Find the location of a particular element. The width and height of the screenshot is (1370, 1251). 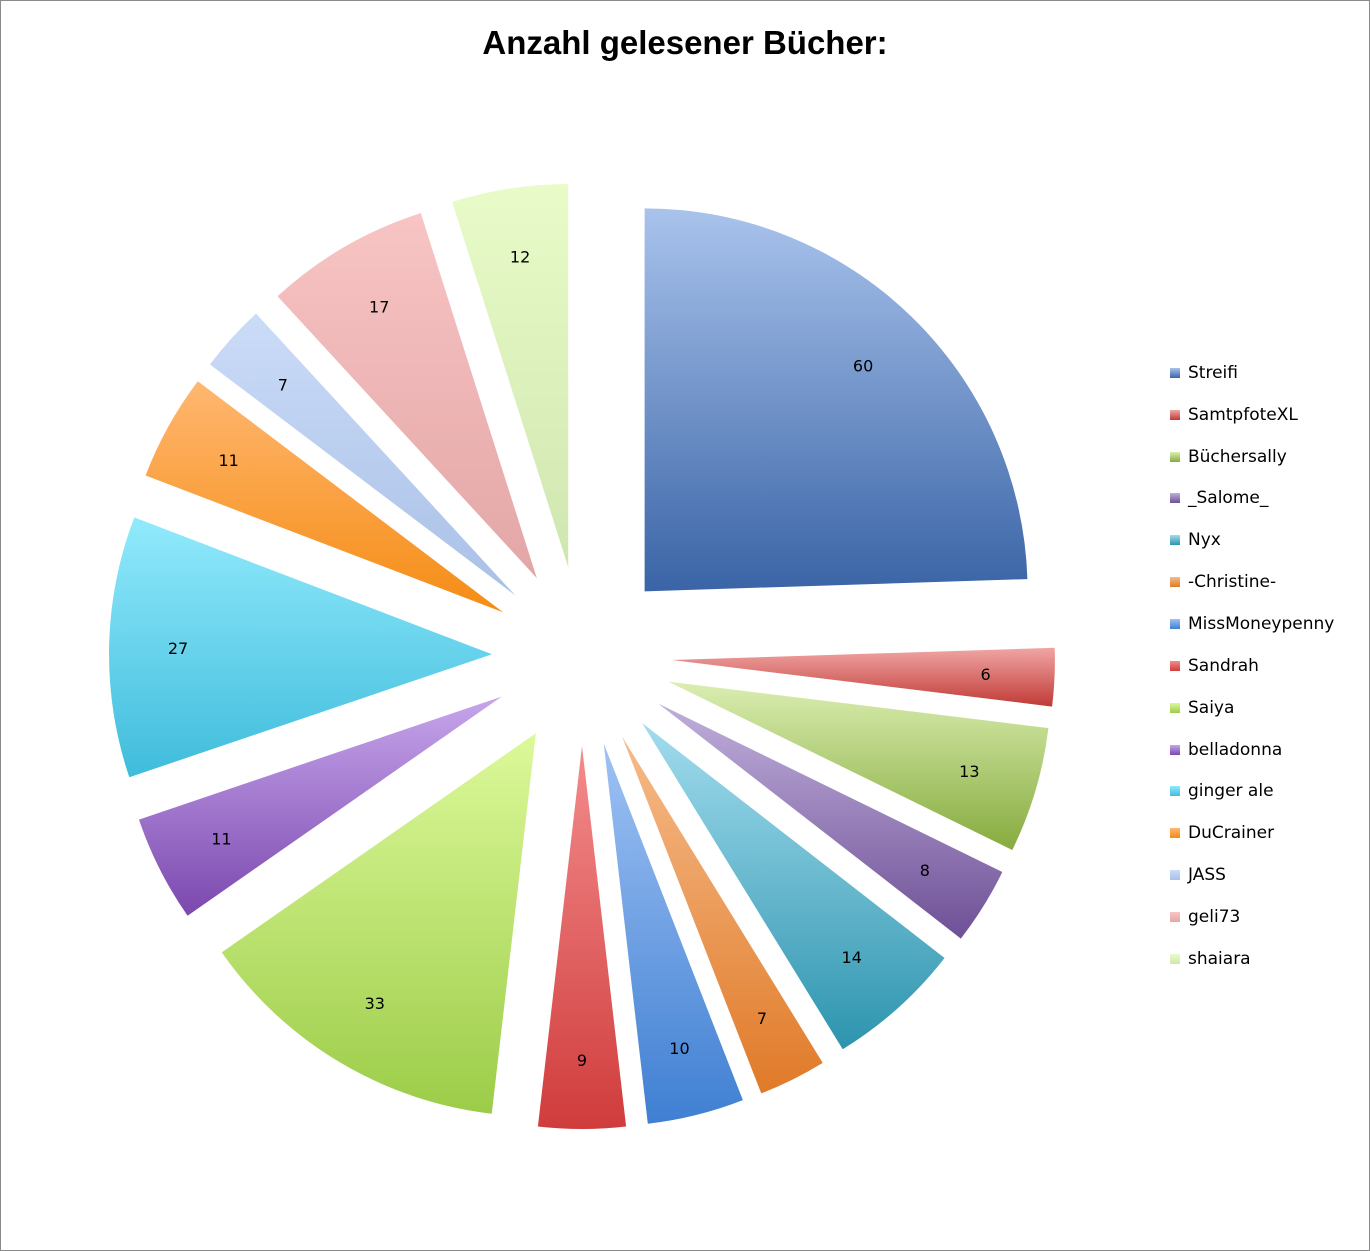

pie-slice-geli73 is located at coordinates (407, 396).